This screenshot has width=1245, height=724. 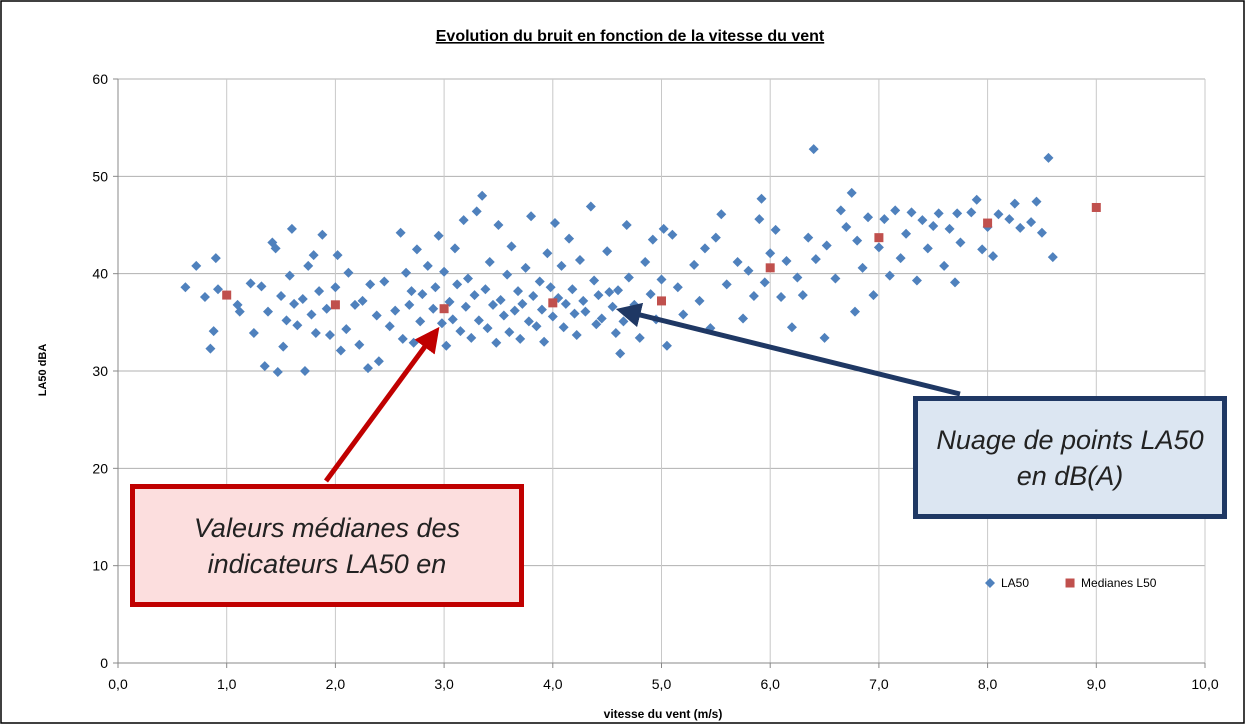 What do you see at coordinates (990, 583) in the screenshot?
I see `legend-marker` at bounding box center [990, 583].